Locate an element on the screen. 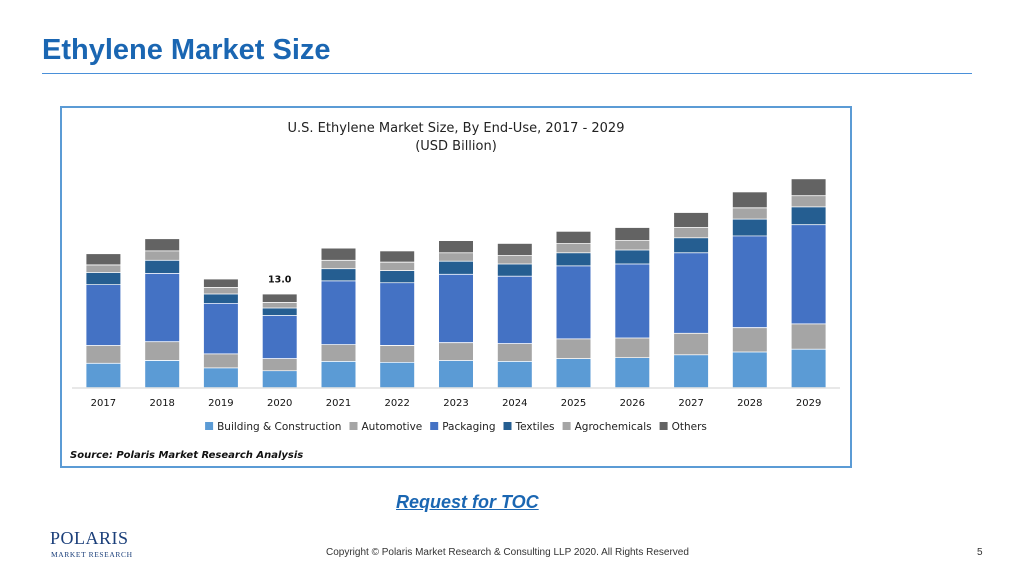 The image size is (1024, 576). x-tick-label-2028: 2028 is located at coordinates (749, 403).